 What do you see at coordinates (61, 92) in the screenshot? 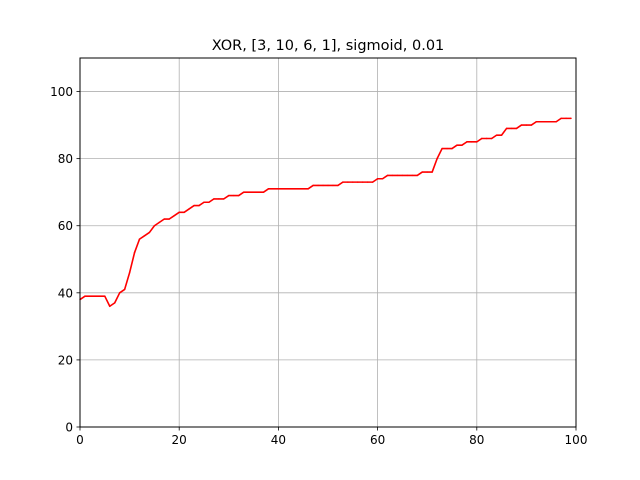
I see `y-tick-label: 100` at bounding box center [61, 92].